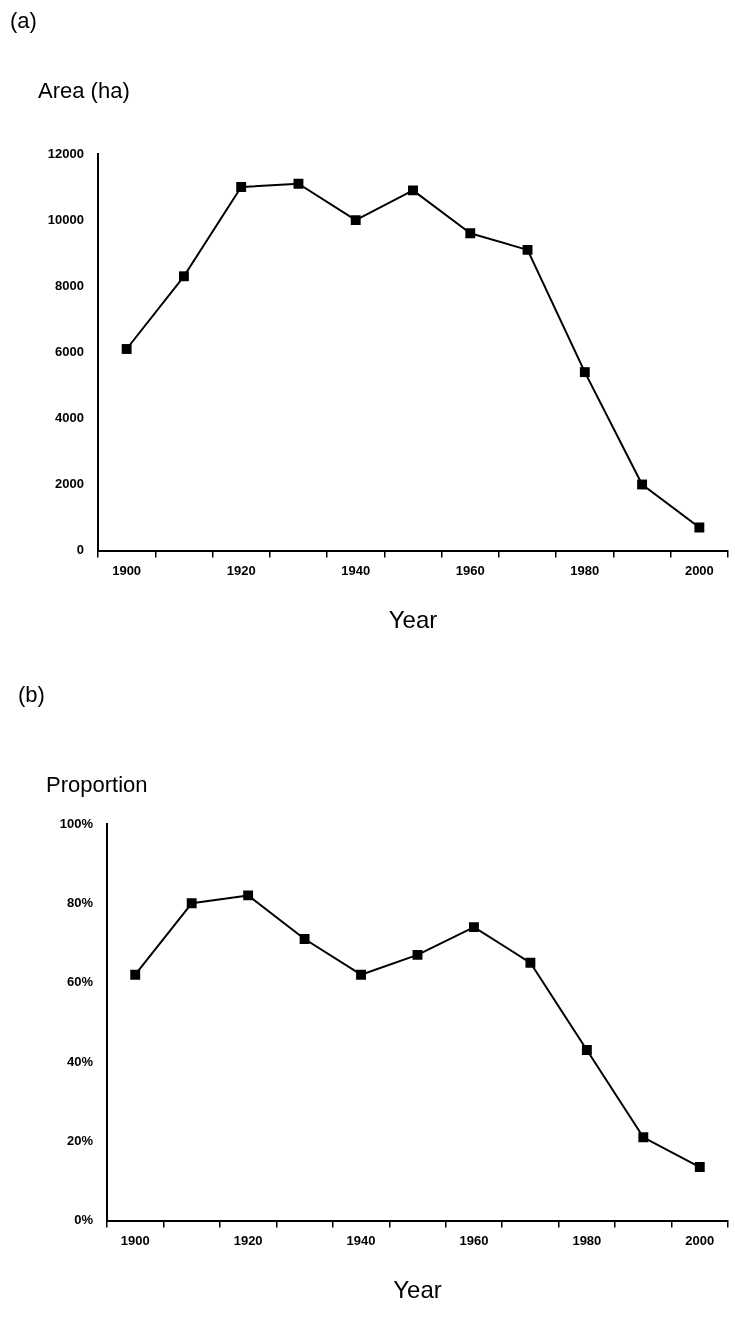 This screenshot has height=1318, width=735. Describe the element at coordinates (80, 982) in the screenshot. I see `y-tick-label: 60%` at that location.